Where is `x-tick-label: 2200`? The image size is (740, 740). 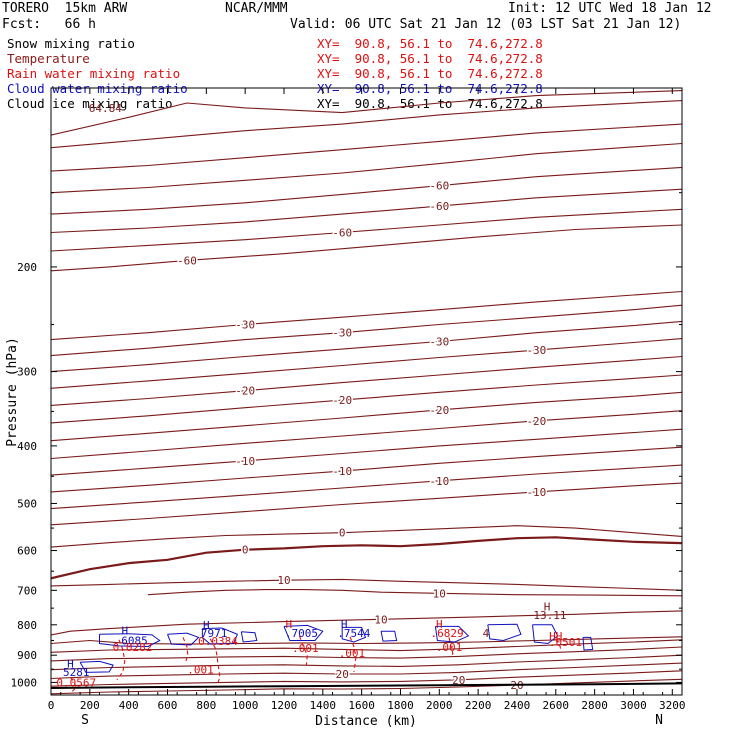
x-tick-label: 2200 is located at coordinates (478, 705).